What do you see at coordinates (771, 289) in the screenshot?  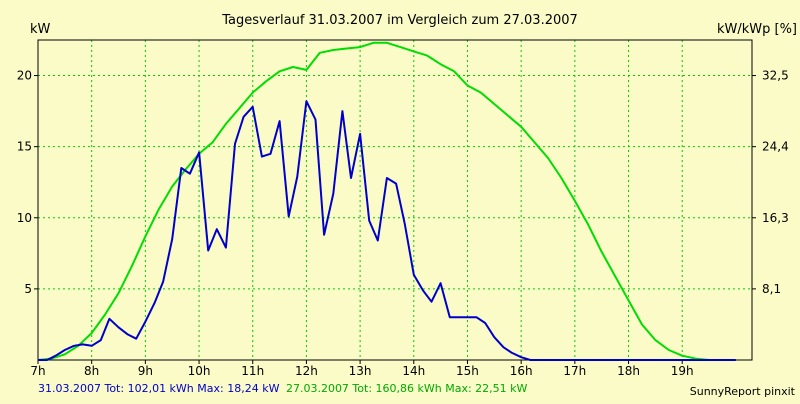 I see `y-tick-label-right: 8,1` at bounding box center [771, 289].